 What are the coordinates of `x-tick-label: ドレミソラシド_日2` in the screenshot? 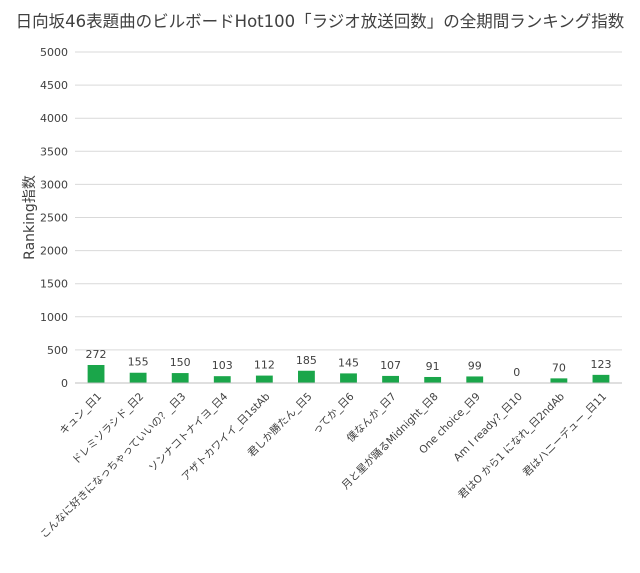 It's located at (108, 429).